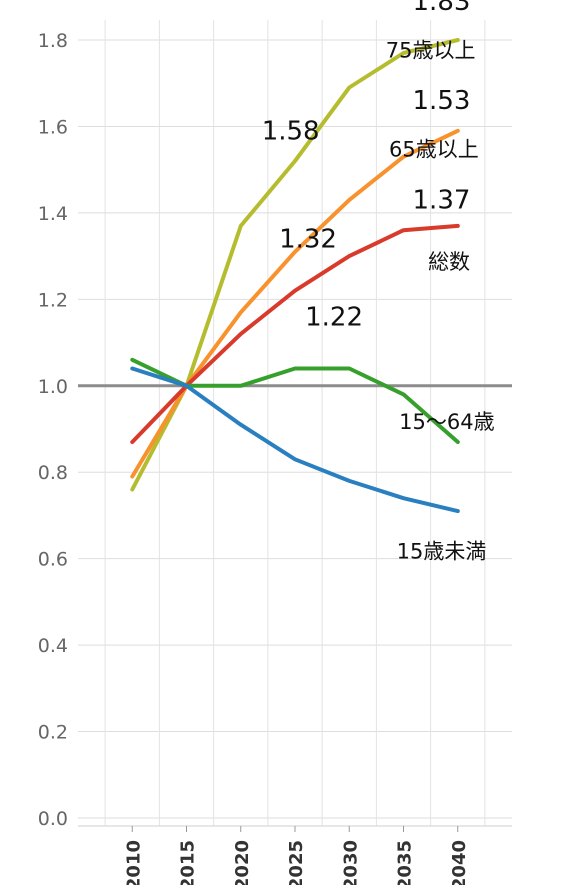 The image size is (588, 885). What do you see at coordinates (188, 862) in the screenshot?
I see `x-tick-label: 2015` at bounding box center [188, 862].